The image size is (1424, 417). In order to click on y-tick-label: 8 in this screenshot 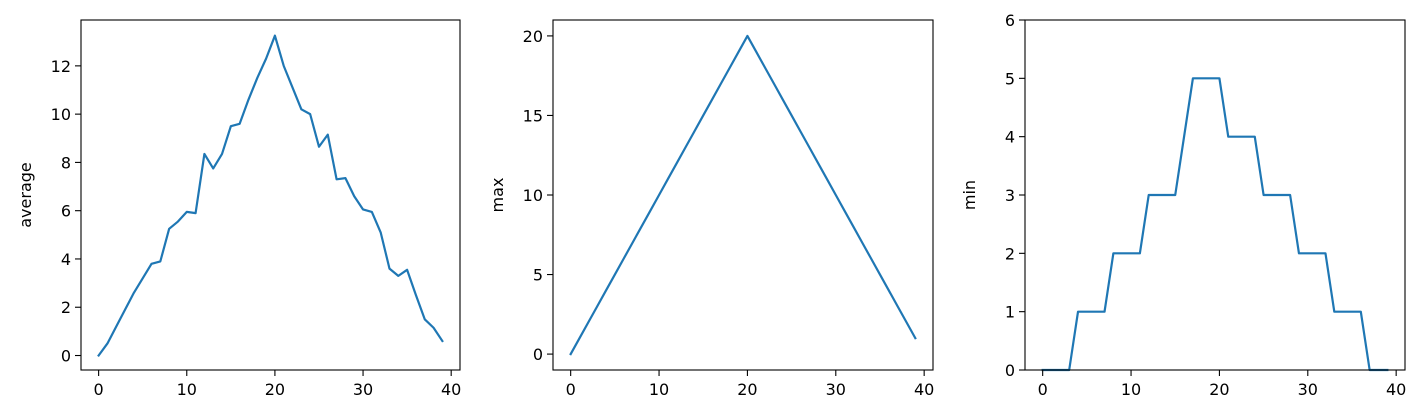, I will do `click(66, 162)`.